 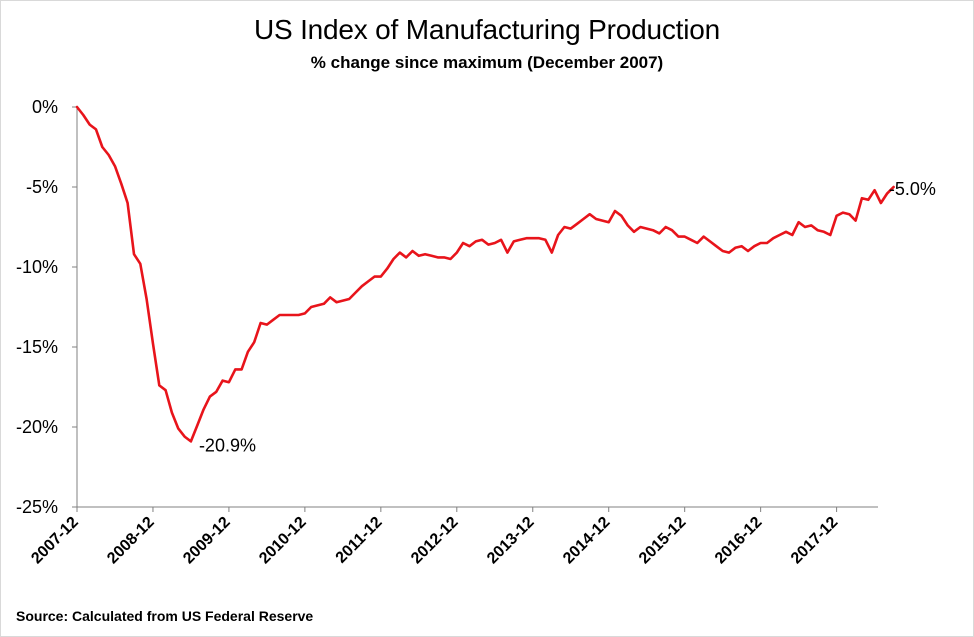 I want to click on min-data-label: -20.9%, so click(x=227, y=445).